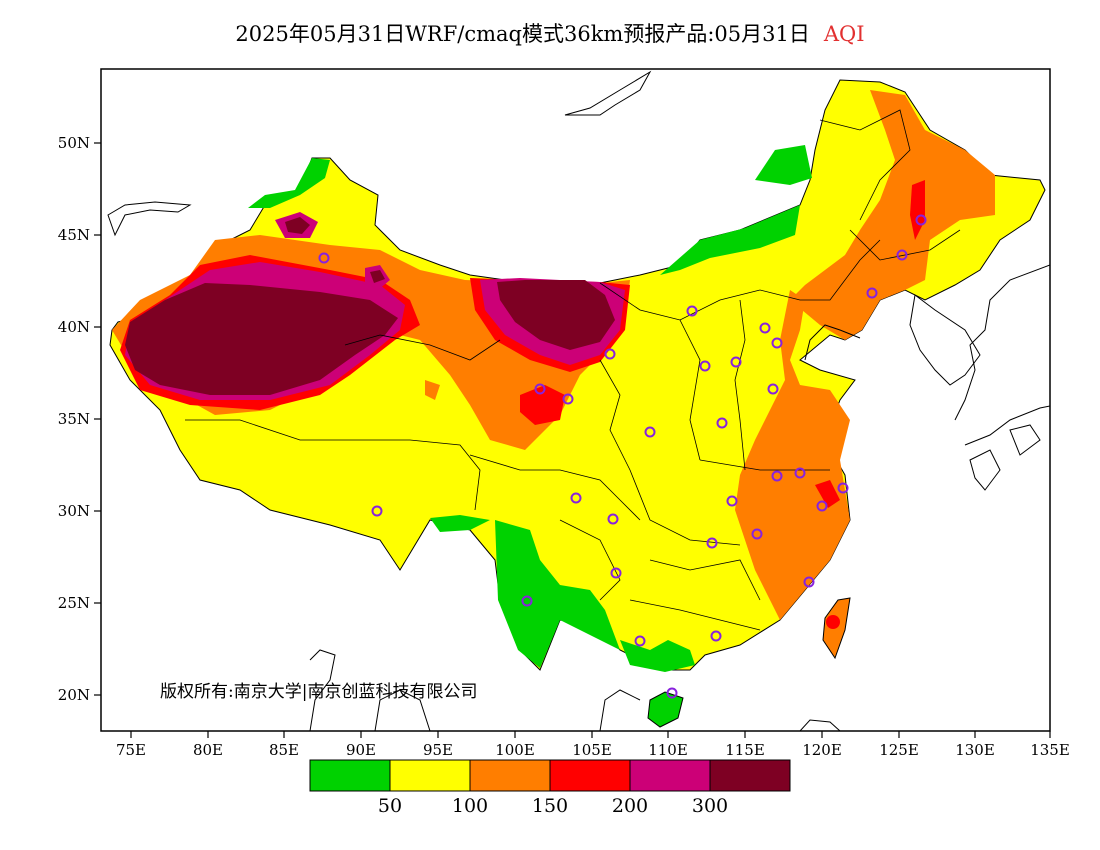 The width and height of the screenshot is (1100, 850). I want to click on legend-ticks: 50 100 150 200 300, so click(553, 806).